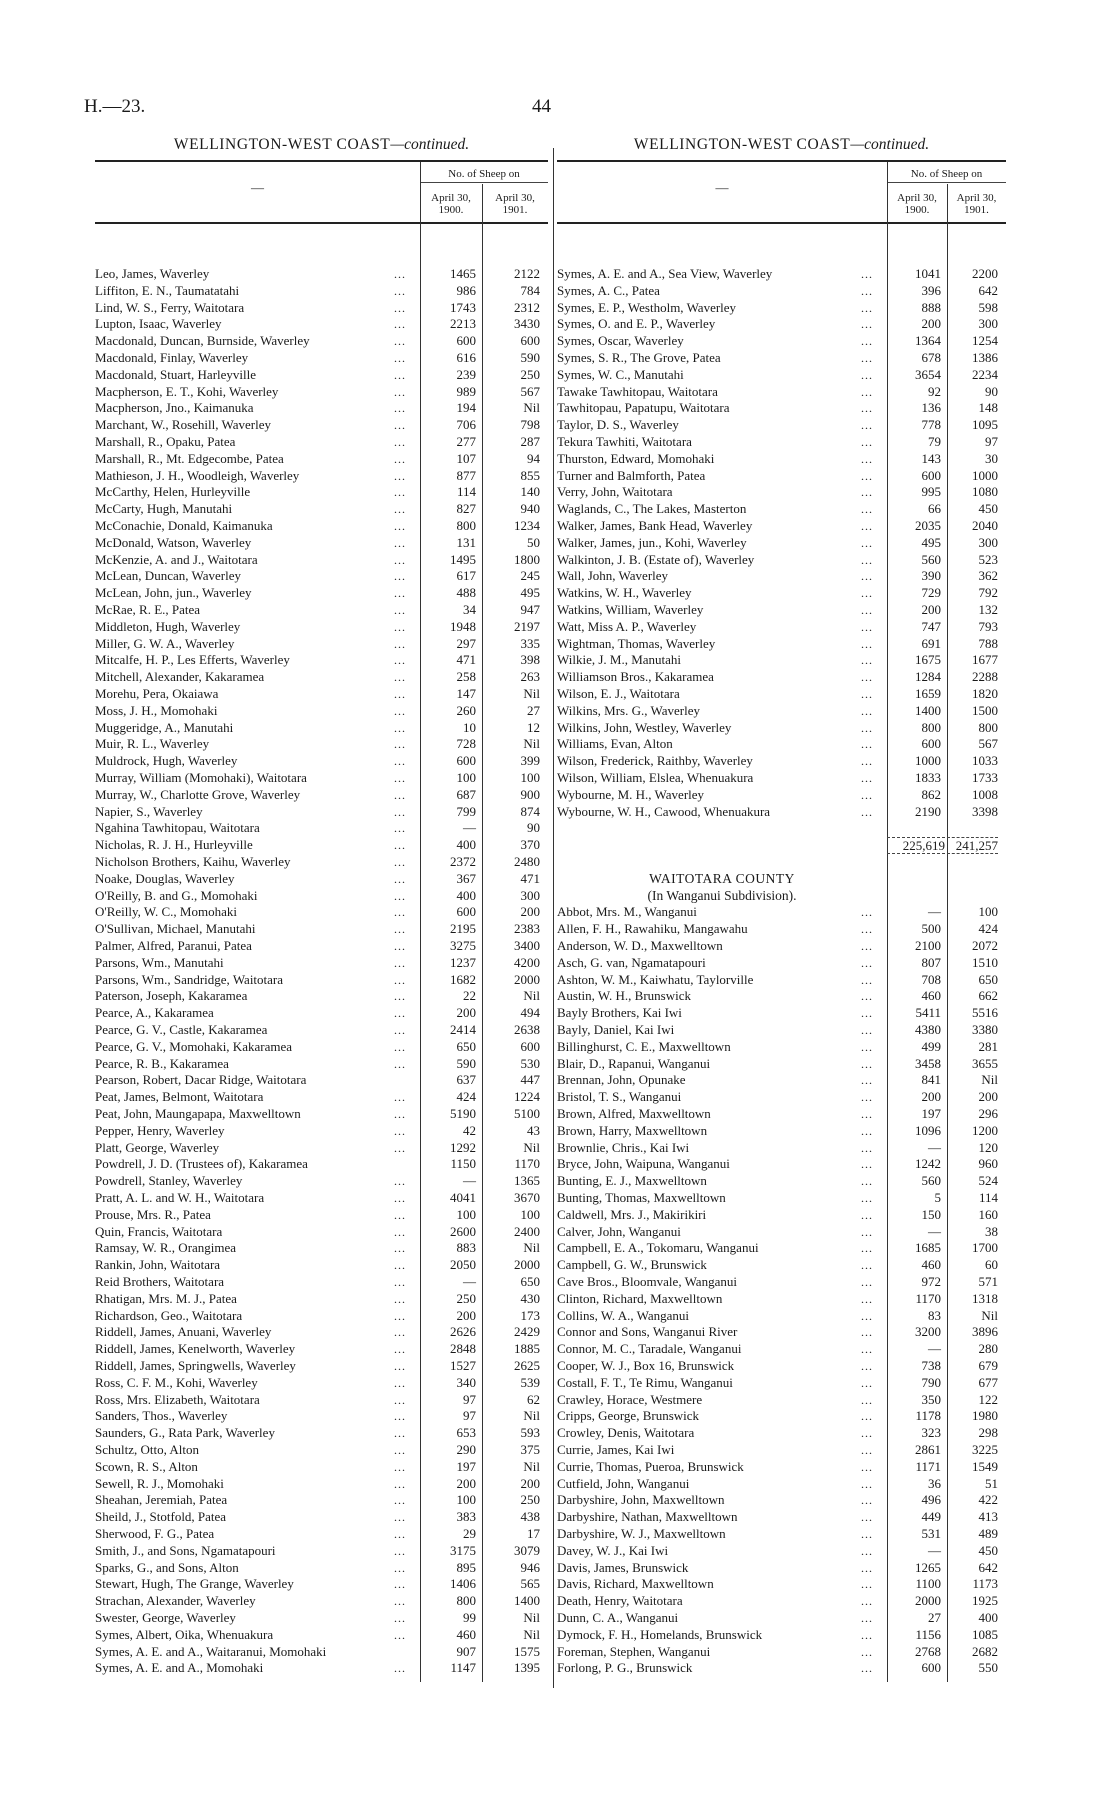 The height and width of the screenshot is (1814, 1114). What do you see at coordinates (181, 1029) in the screenshot?
I see `owner-name: Pearce, G. V., Castle, Kakaramea` at bounding box center [181, 1029].